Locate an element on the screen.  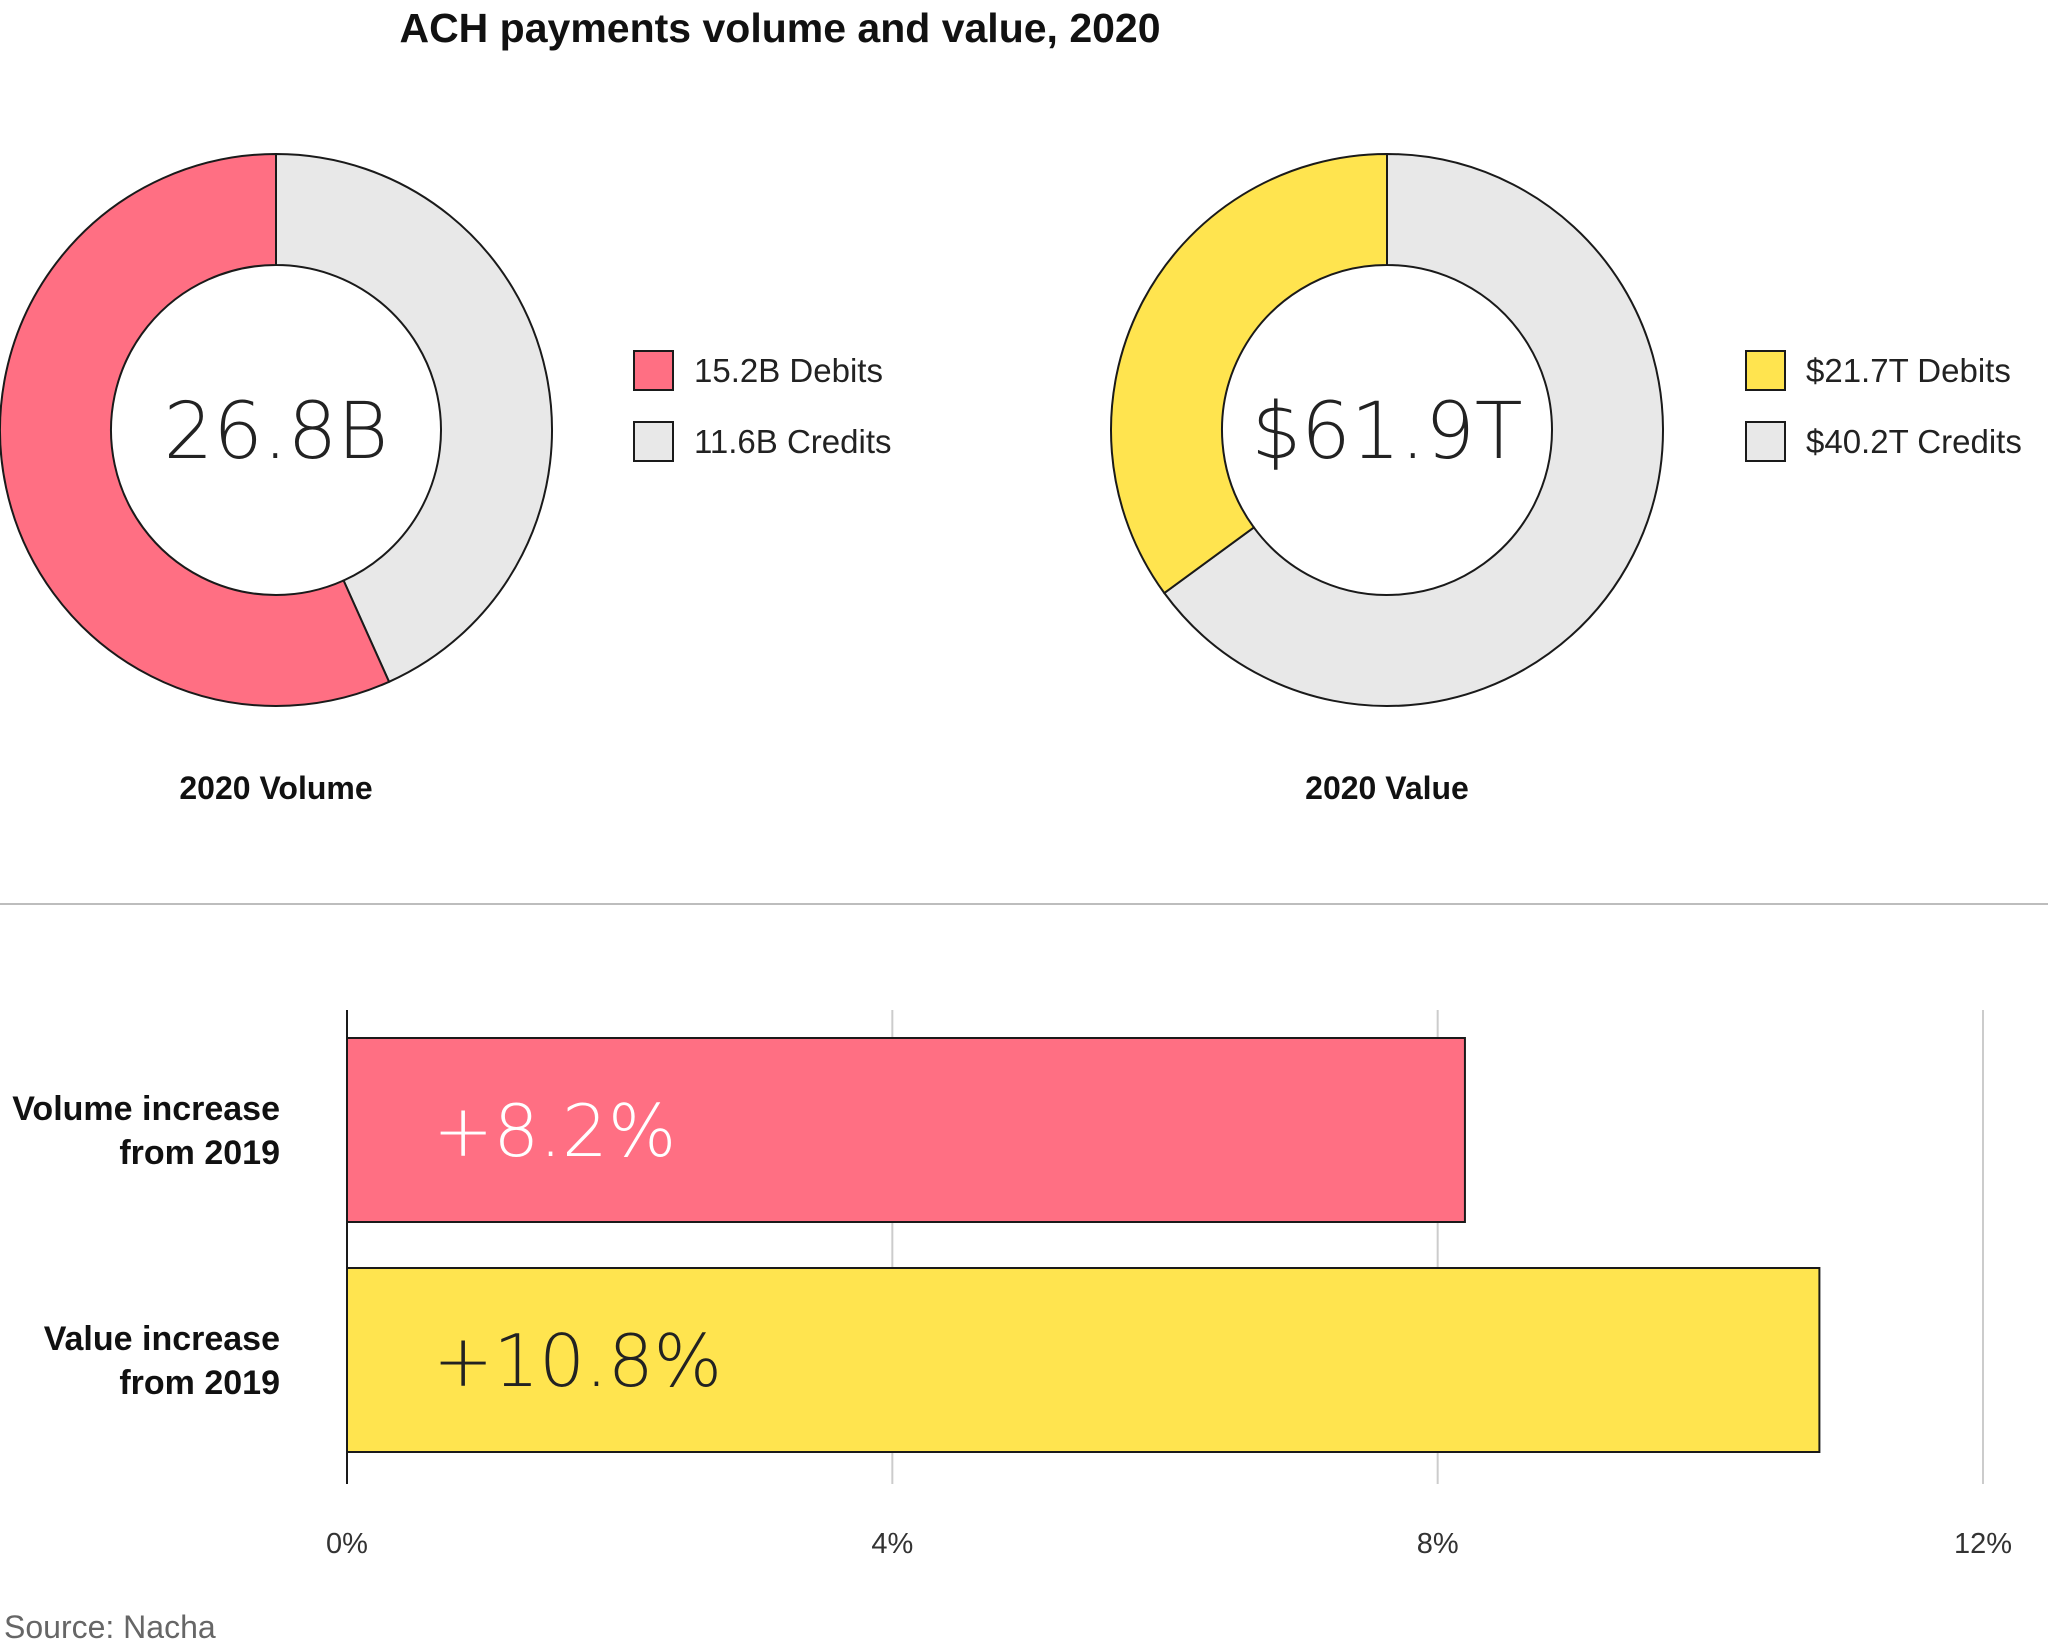
category-label: Volume increase from 2019 is located at coordinates (146, 1131).